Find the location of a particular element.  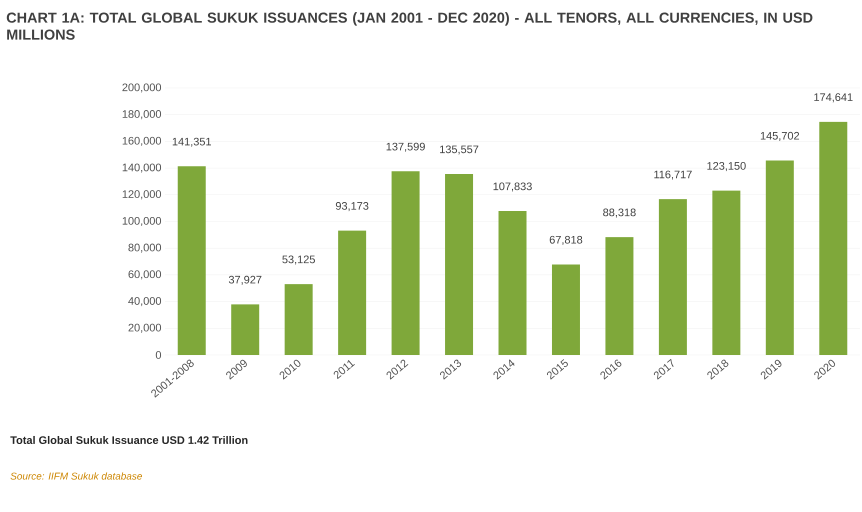

y-tick-label: 140,000 is located at coordinates (142, 168).